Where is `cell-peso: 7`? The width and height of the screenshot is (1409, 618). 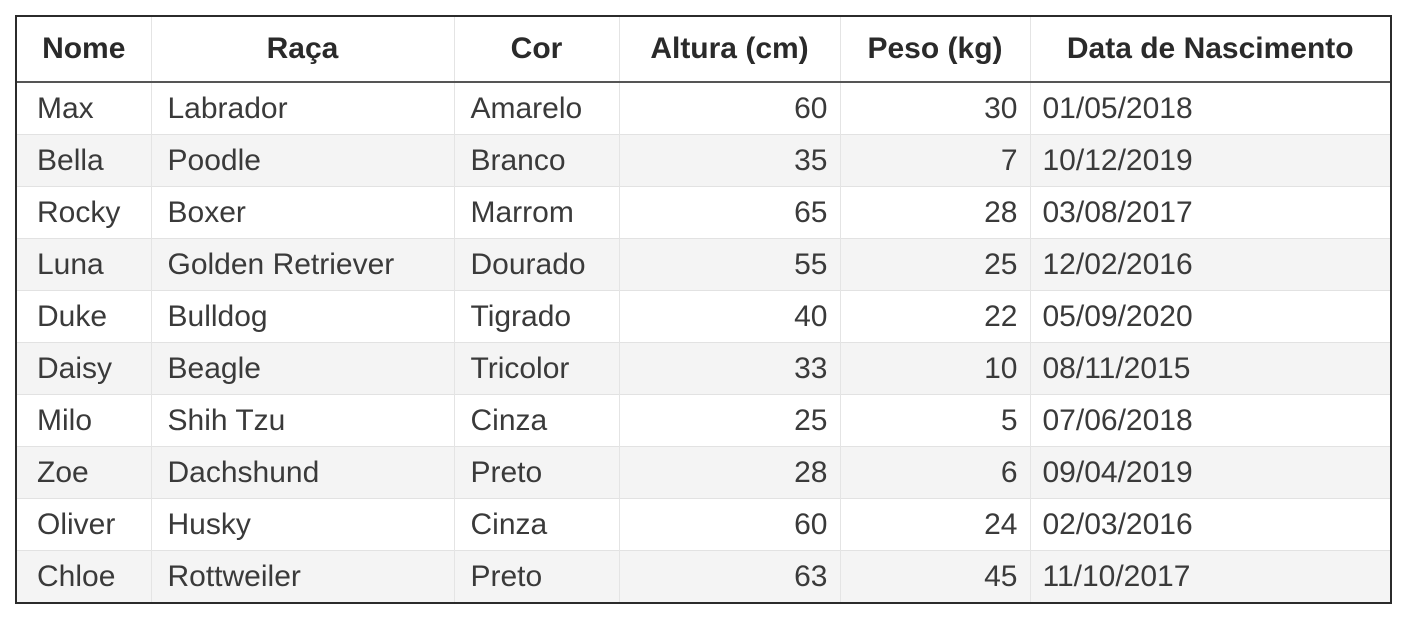
cell-peso: 7 is located at coordinates (934, 160).